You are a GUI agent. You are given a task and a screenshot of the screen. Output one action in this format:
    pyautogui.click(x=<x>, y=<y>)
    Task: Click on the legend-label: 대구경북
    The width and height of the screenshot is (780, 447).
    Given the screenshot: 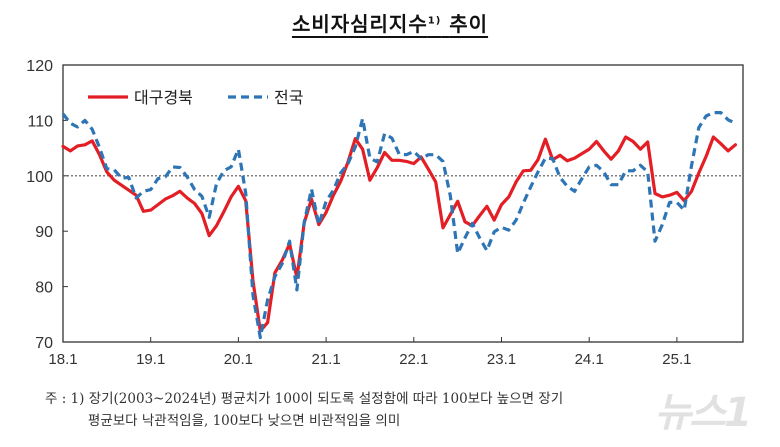 What is the action you would take?
    pyautogui.click(x=163, y=97)
    